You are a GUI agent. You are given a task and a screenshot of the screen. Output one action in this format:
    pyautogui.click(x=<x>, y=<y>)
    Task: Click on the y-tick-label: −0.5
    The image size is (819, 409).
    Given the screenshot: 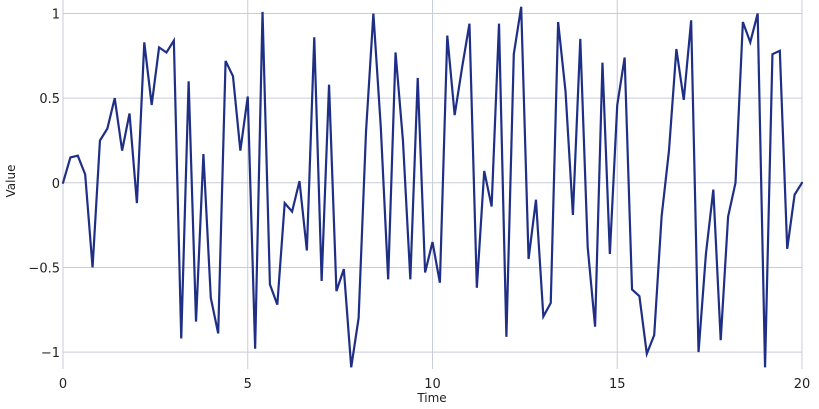 What is the action you would take?
    pyautogui.click(x=44, y=268)
    